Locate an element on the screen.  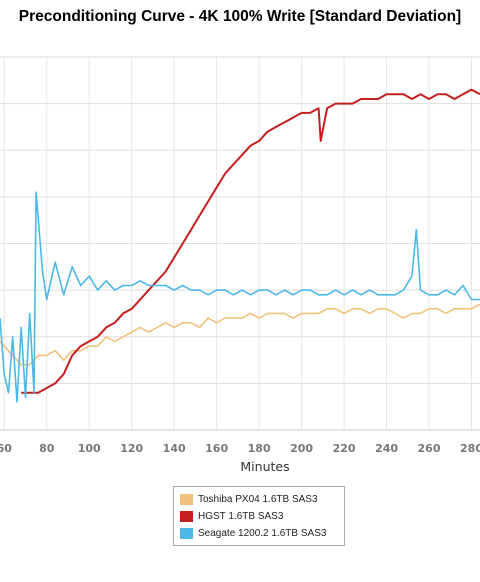
legend-label-hgst: HGST 1.6TB SAS3 is located at coordinates (241, 516).